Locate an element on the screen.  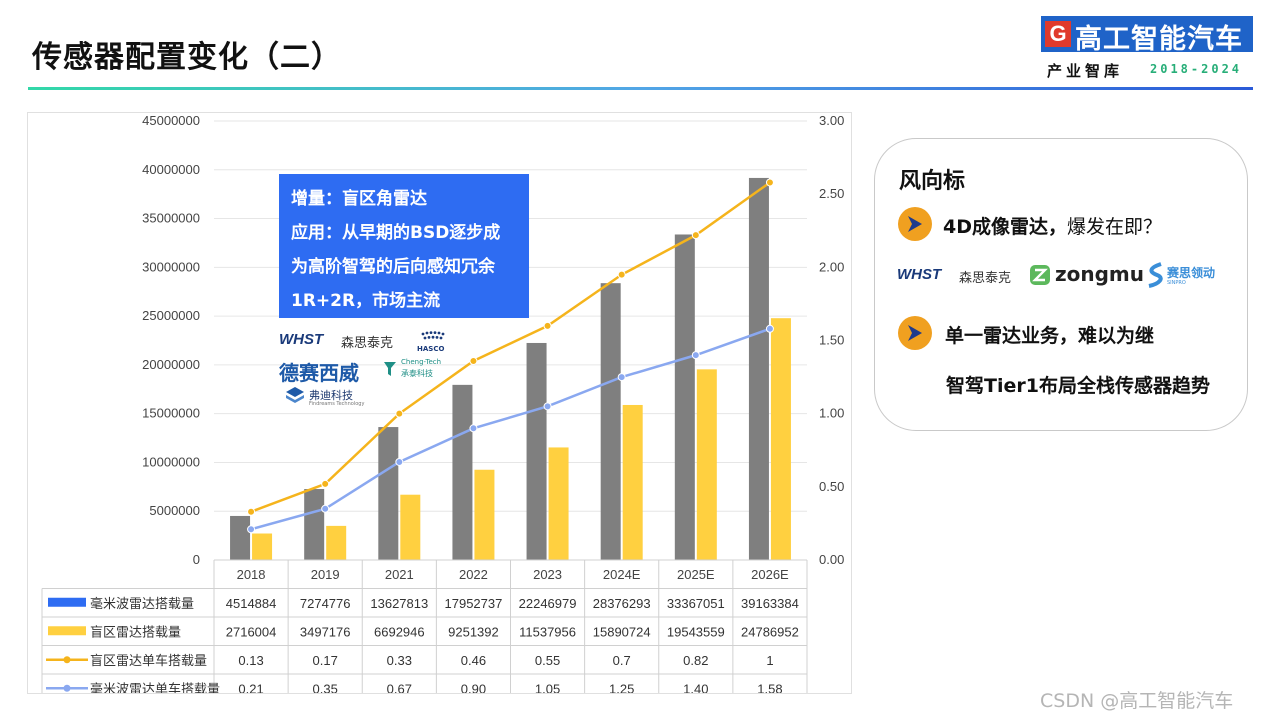
x-tick-label: 2025E is located at coordinates (696, 574).